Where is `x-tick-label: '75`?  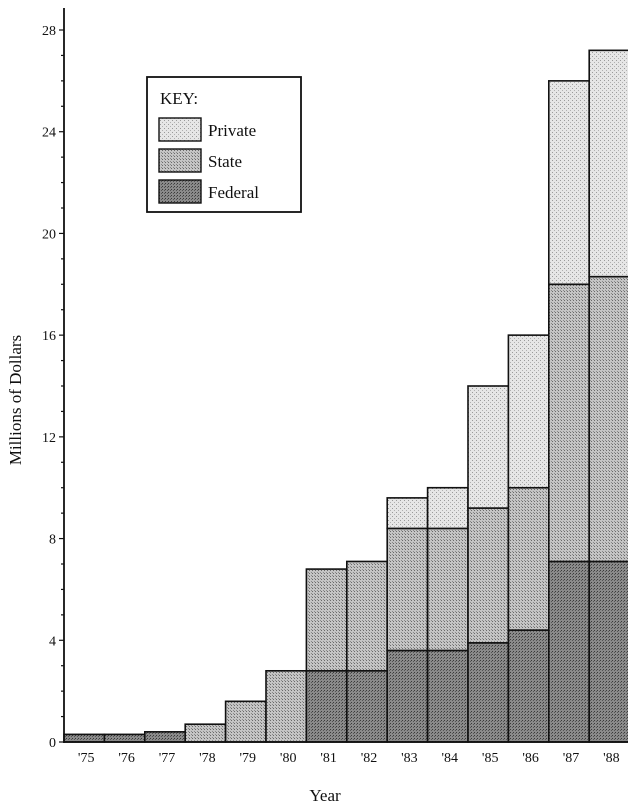
x-tick-label: '75 is located at coordinates (86, 758).